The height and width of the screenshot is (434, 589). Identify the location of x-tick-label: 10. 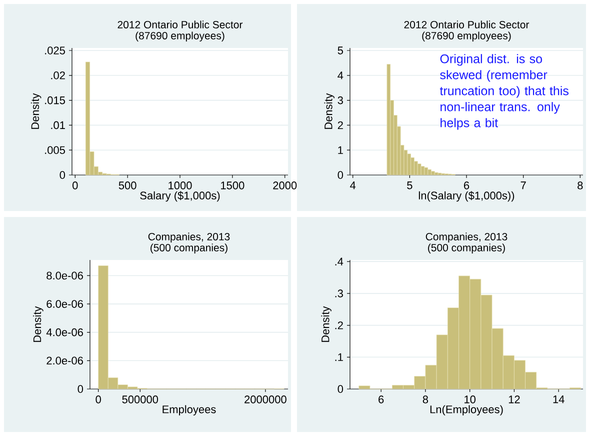
(470, 400).